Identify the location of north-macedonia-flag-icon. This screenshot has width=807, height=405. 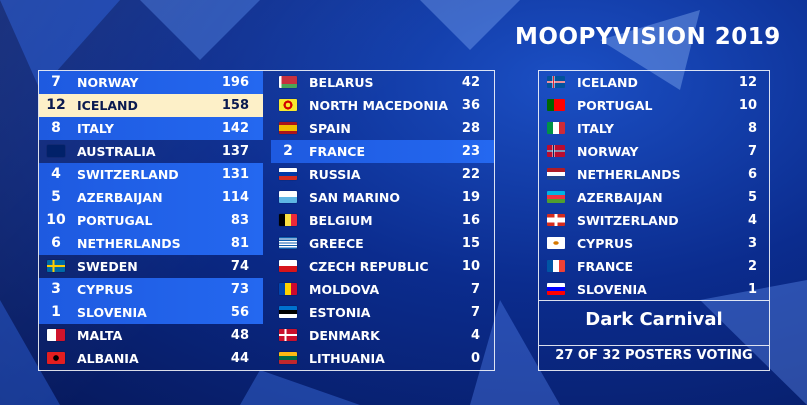
(288, 105).